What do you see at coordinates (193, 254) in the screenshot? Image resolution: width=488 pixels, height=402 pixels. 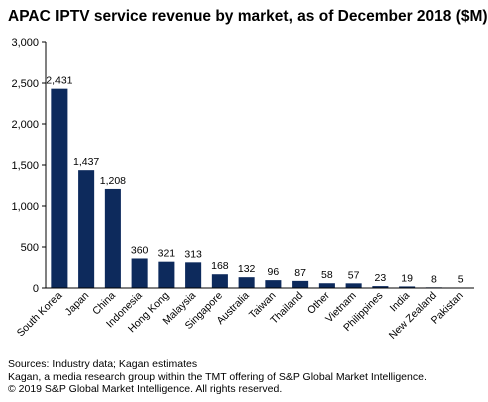 I see `data-label: 313` at bounding box center [193, 254].